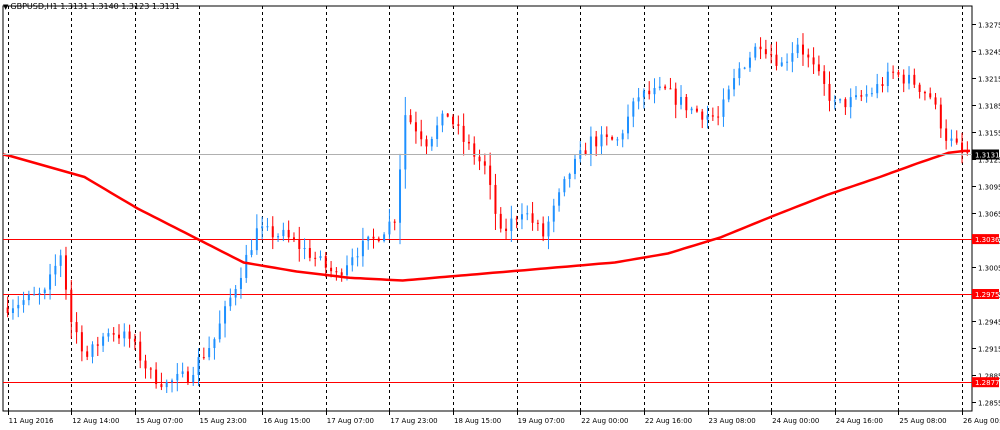 Image resolution: width=1000 pixels, height=430 pixels. What do you see at coordinates (223, 421) in the screenshot?
I see `x-tick-label: 15 Aug 23:00` at bounding box center [223, 421].